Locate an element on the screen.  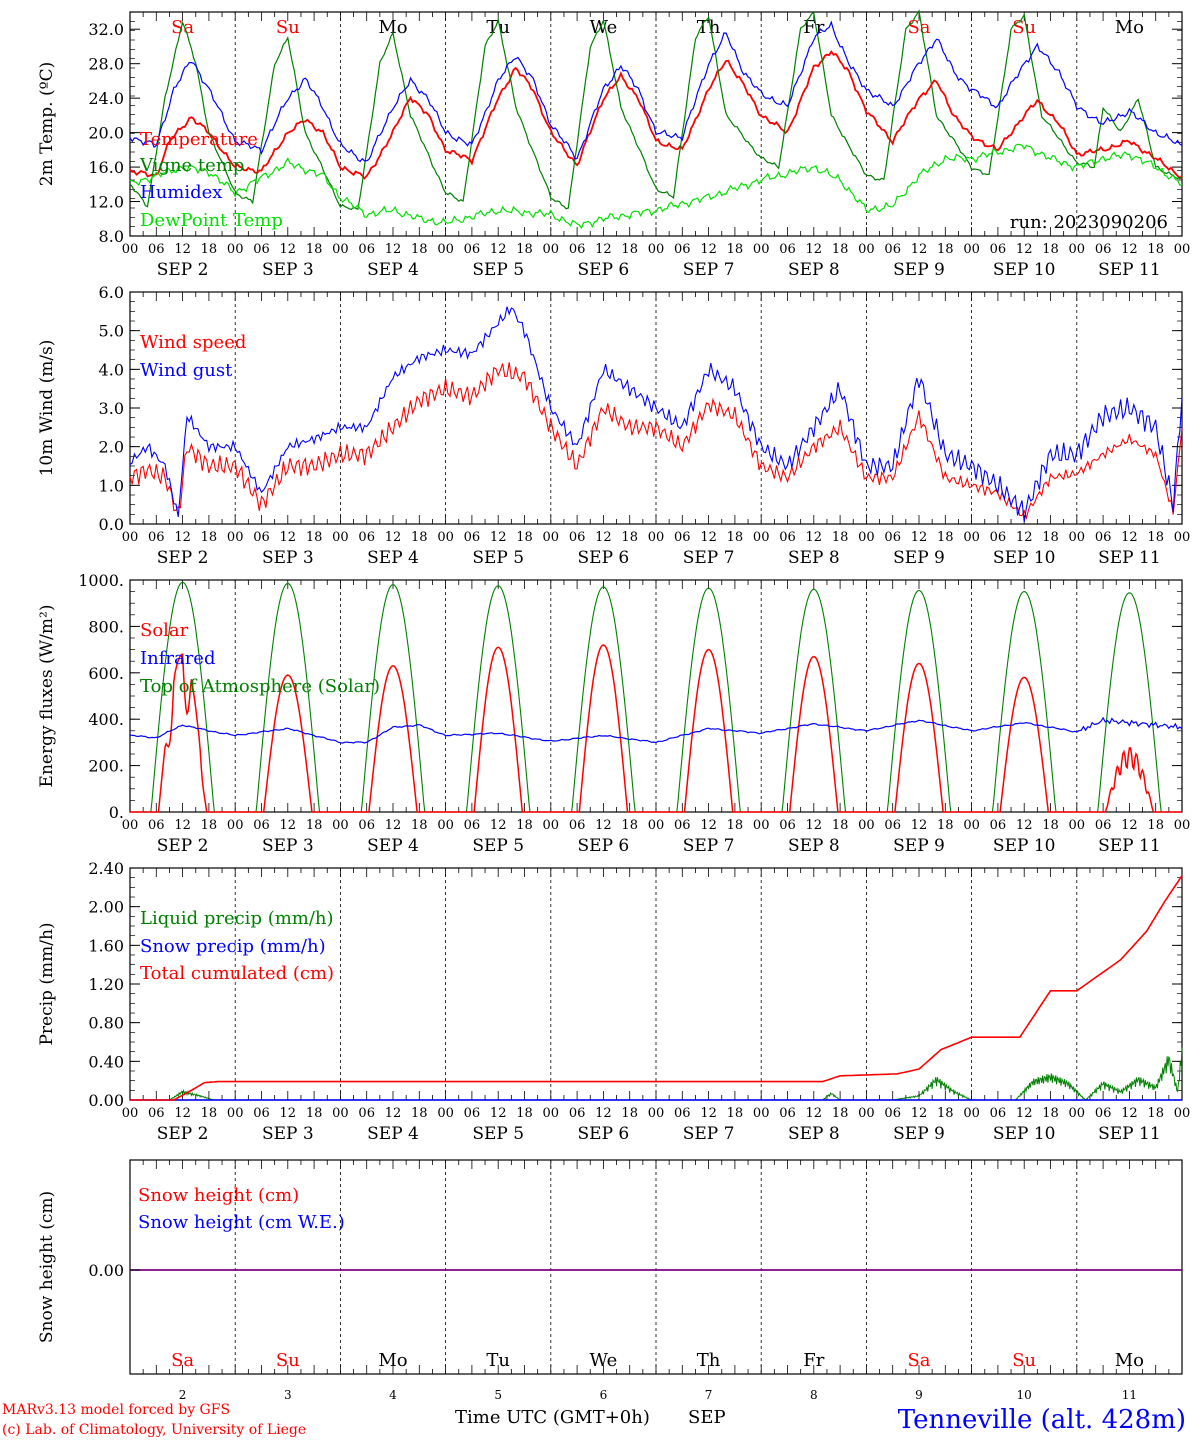
y-tick-label: 2.00 is located at coordinates (106, 907).